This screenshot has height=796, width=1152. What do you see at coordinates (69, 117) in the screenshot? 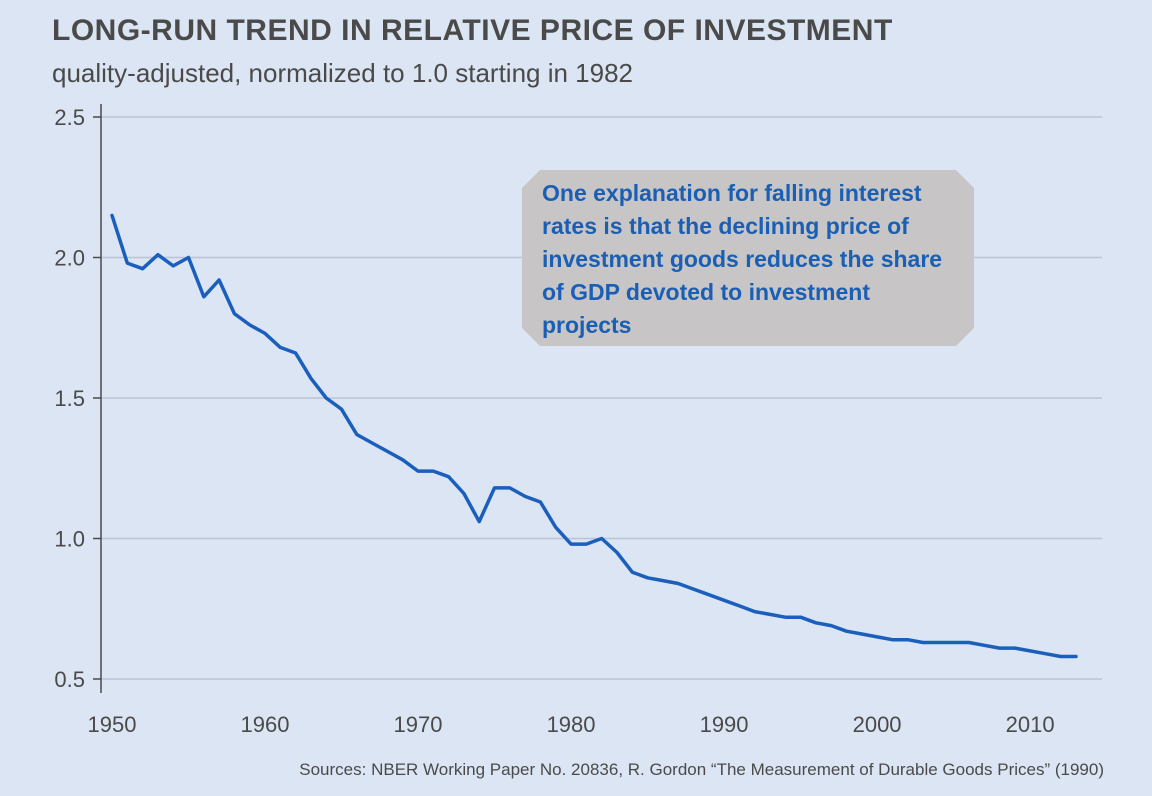
I see `y-tick-label: 2.5` at bounding box center [69, 117].